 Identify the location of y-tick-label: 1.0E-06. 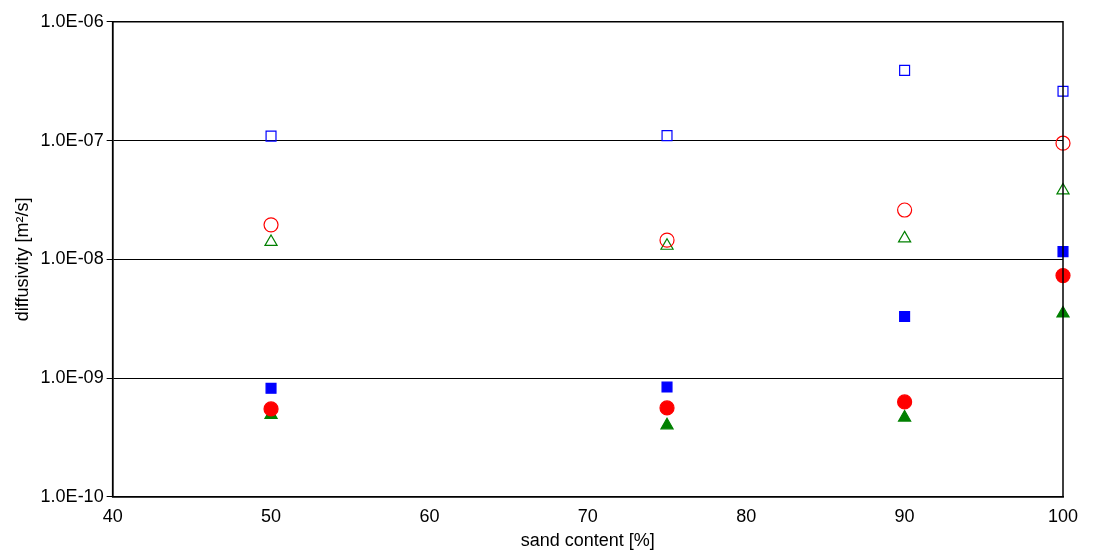
(72, 20).